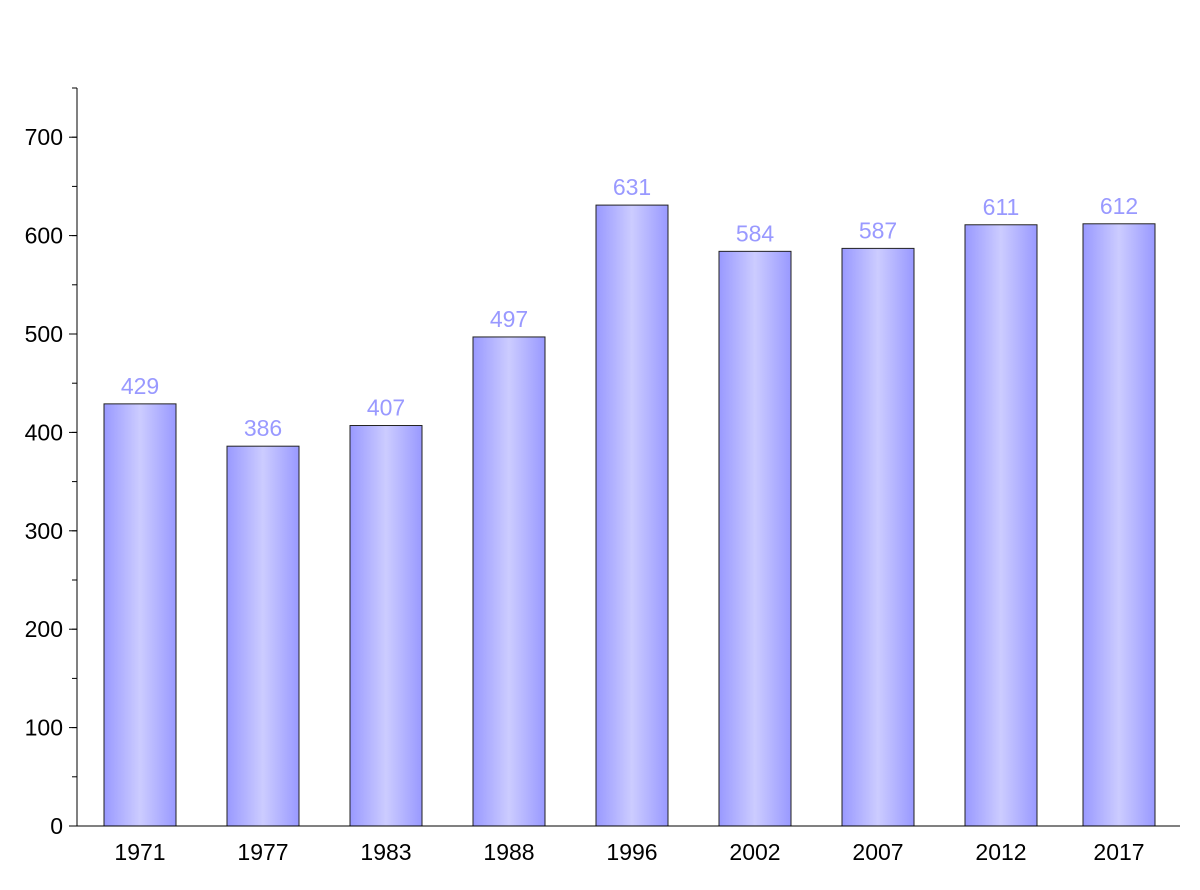  What do you see at coordinates (140, 615) in the screenshot?
I see `bar-1971` at bounding box center [140, 615].